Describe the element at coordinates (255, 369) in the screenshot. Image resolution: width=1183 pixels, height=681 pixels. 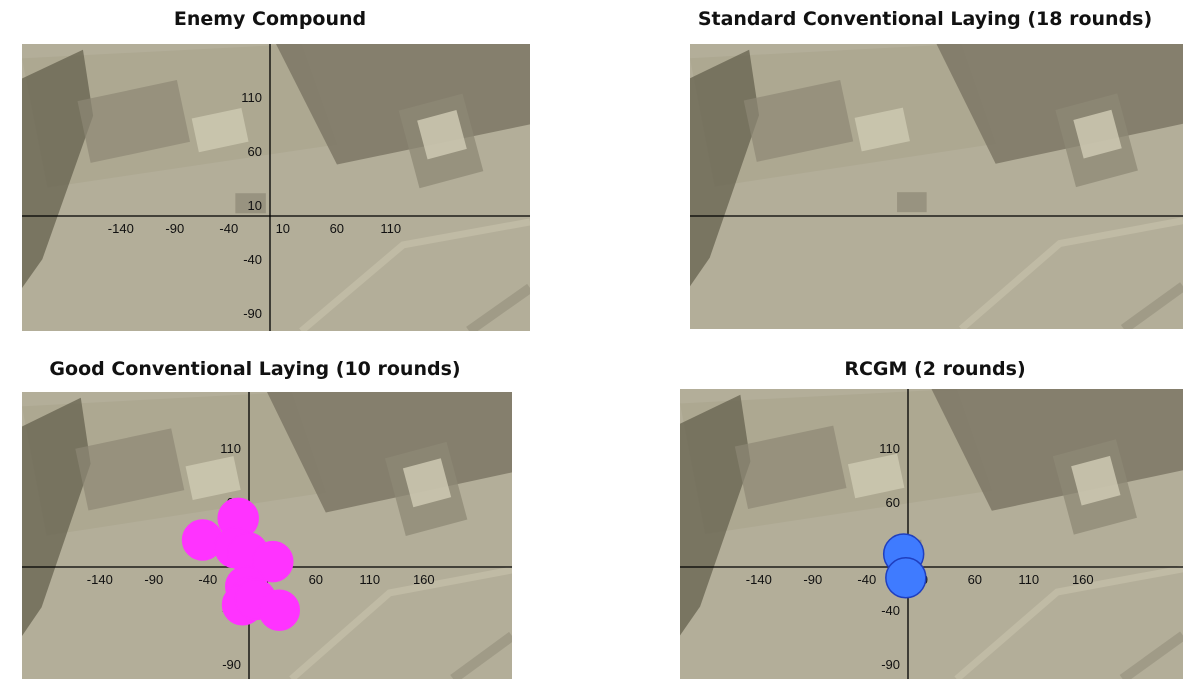
I see `chart-title: Good Conventional Laying (10 rounds)` at that location.